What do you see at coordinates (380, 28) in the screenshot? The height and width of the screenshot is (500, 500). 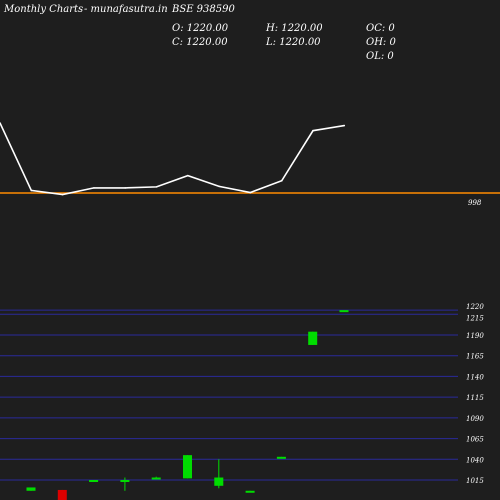 I see `oc-value: OC: 0` at bounding box center [380, 28].